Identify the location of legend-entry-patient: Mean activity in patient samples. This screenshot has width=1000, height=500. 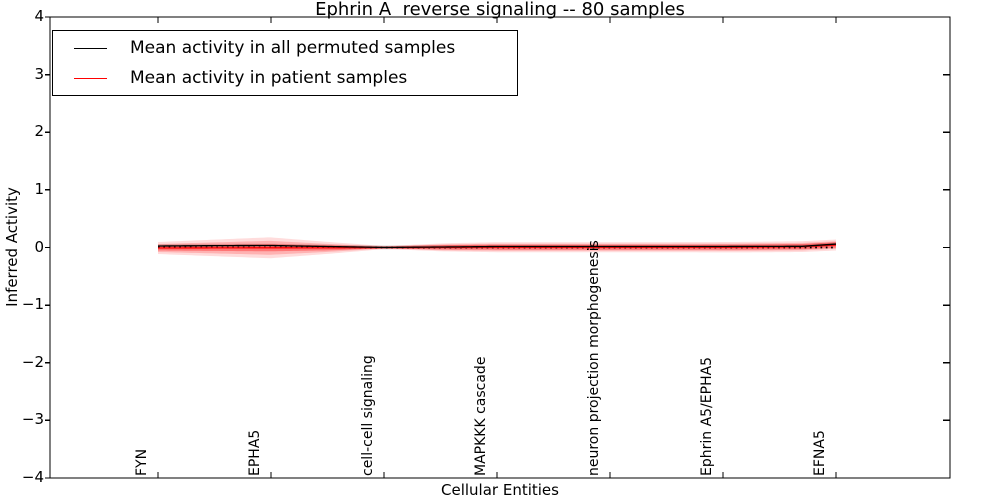
(285, 78).